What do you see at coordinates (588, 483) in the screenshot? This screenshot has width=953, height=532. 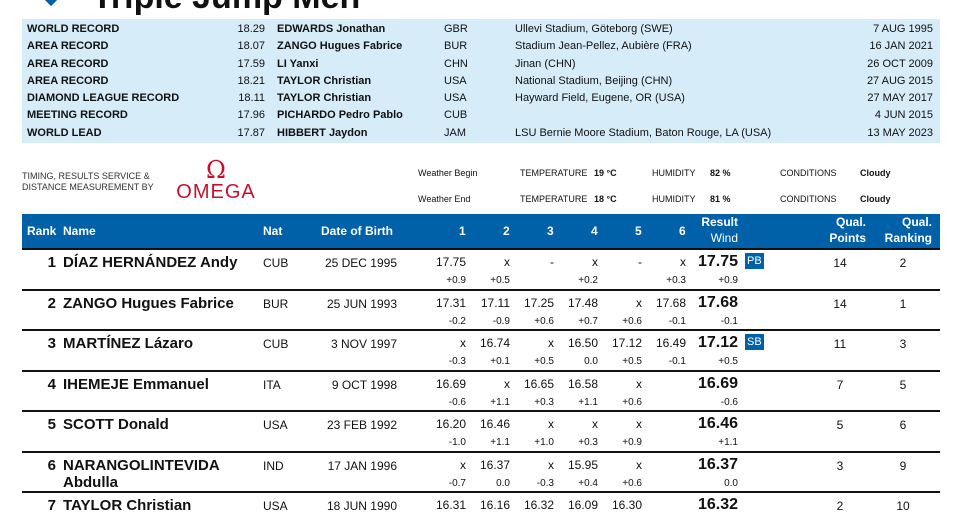 I see `attempt-4-wind: +0.4` at bounding box center [588, 483].